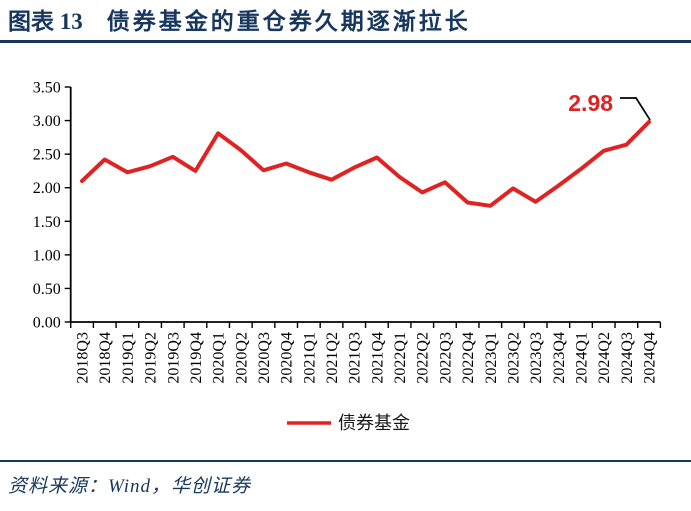 The image size is (691, 511). I want to click on annotation-callout, so click(635, 109).